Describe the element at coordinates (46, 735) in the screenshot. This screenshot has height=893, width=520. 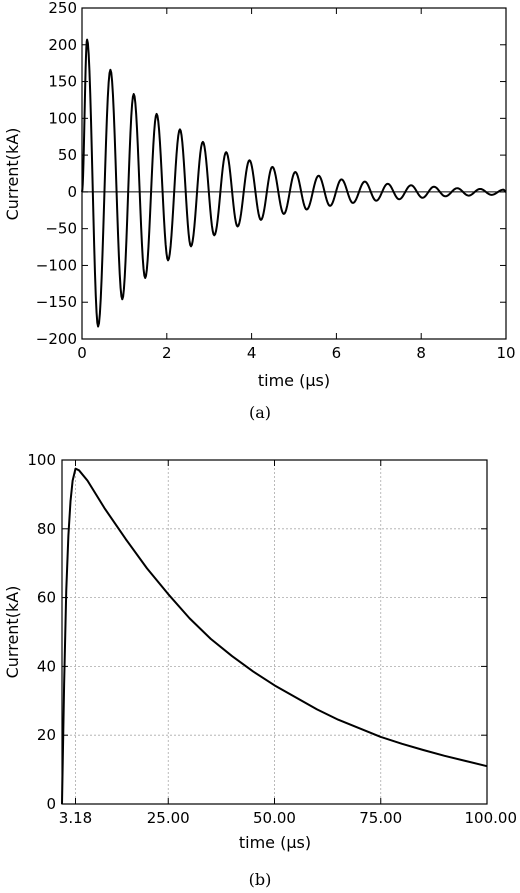
I see `chart-b-ytick-label: 20` at that location.